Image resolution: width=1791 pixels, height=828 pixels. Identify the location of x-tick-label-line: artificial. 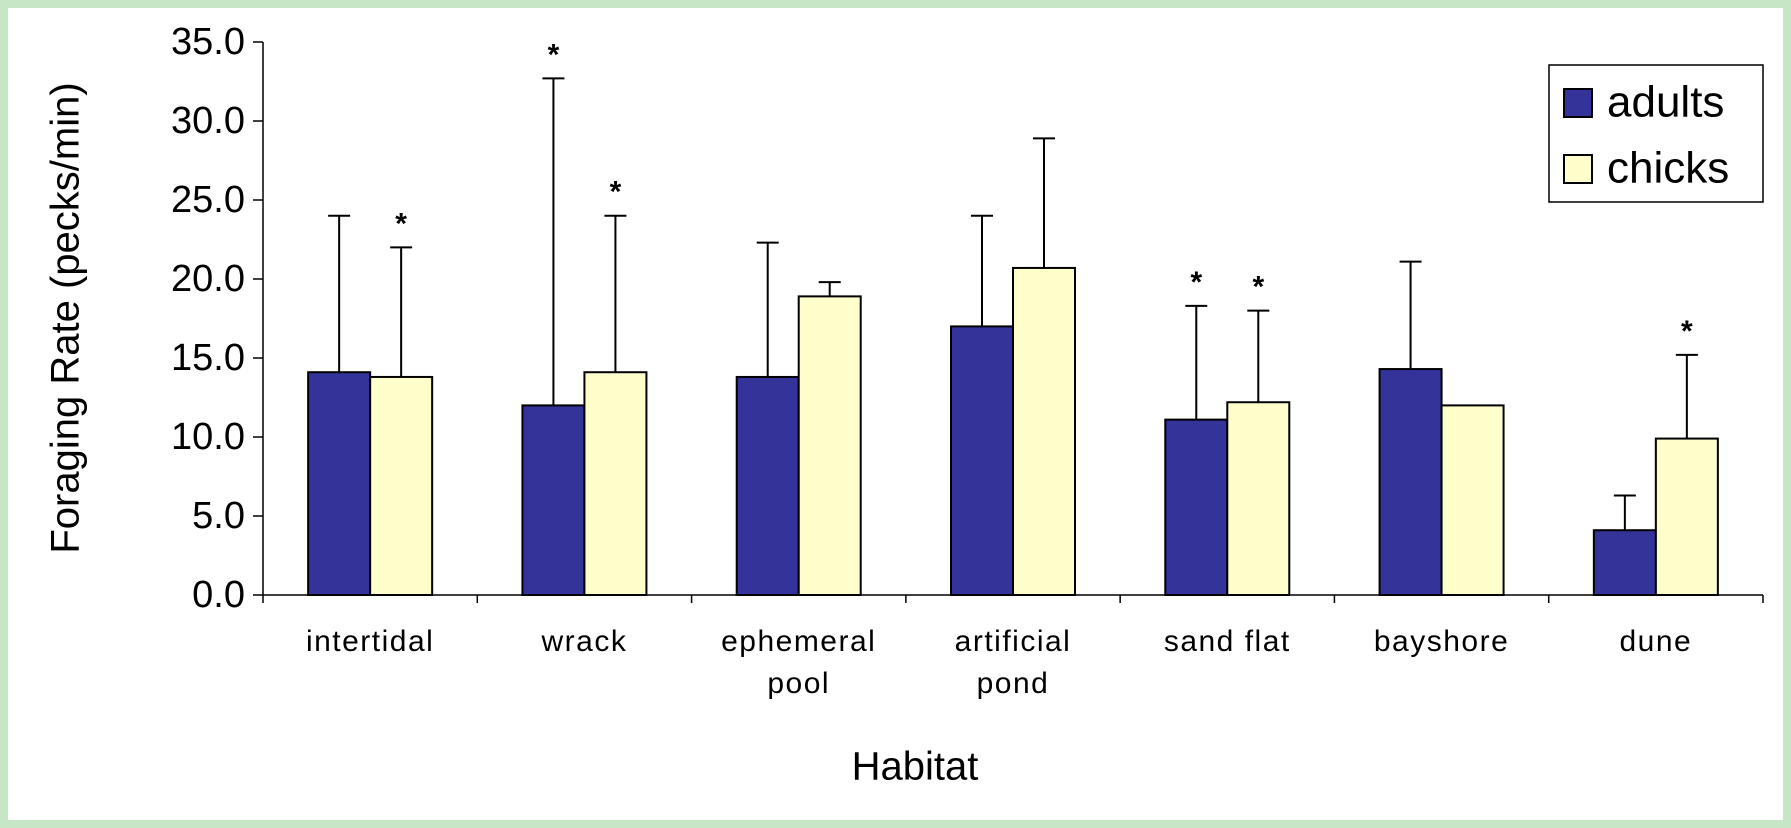
(1013, 641).